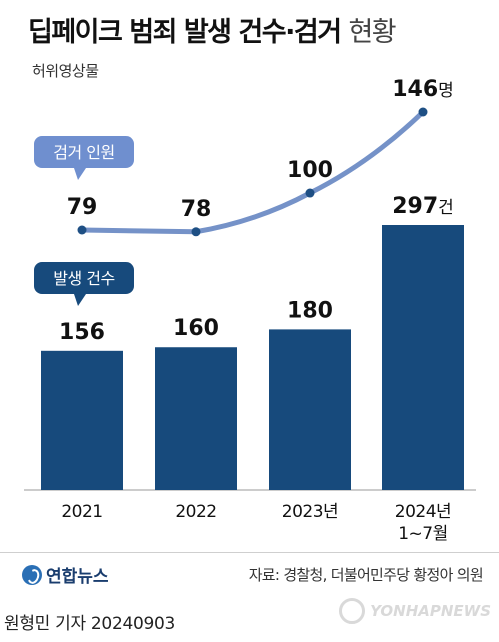 The image size is (499, 642). What do you see at coordinates (310, 310) in the screenshot?
I see `bar-value-label: 180` at bounding box center [310, 310].